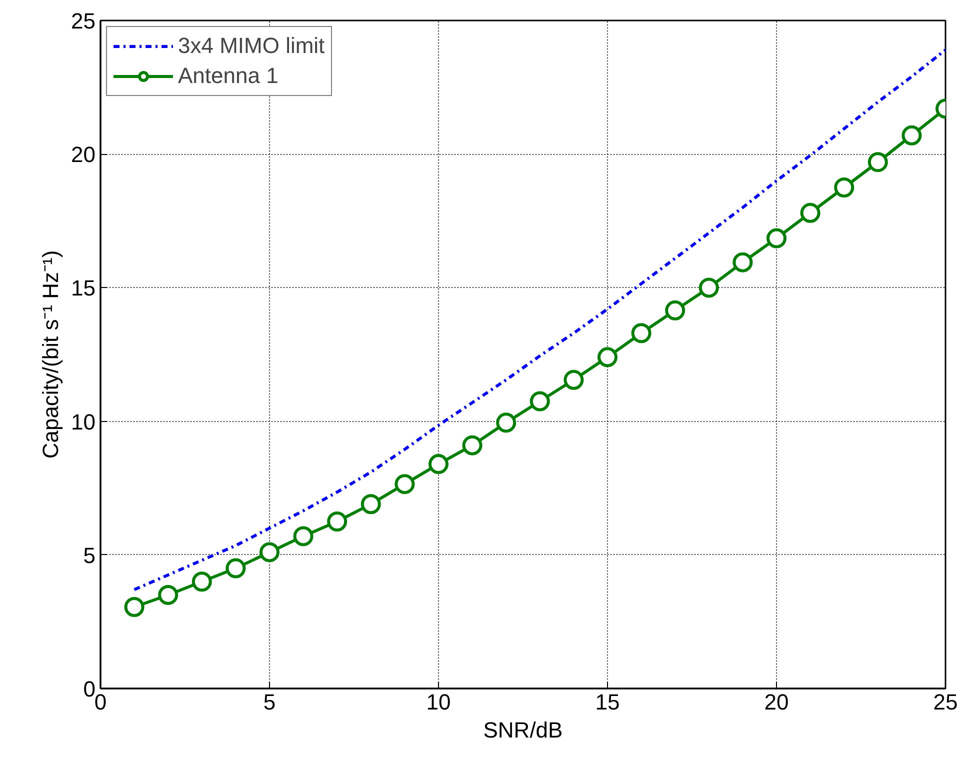 The width and height of the screenshot is (976, 774). I want to click on x-tick-label: 10, so click(438, 702).